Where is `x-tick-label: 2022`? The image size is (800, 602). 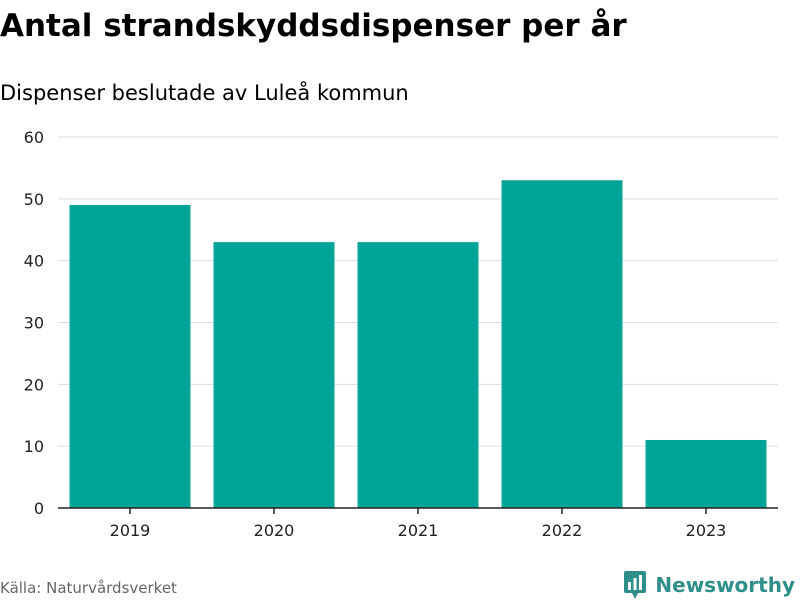 x-tick-label: 2022 is located at coordinates (562, 530).